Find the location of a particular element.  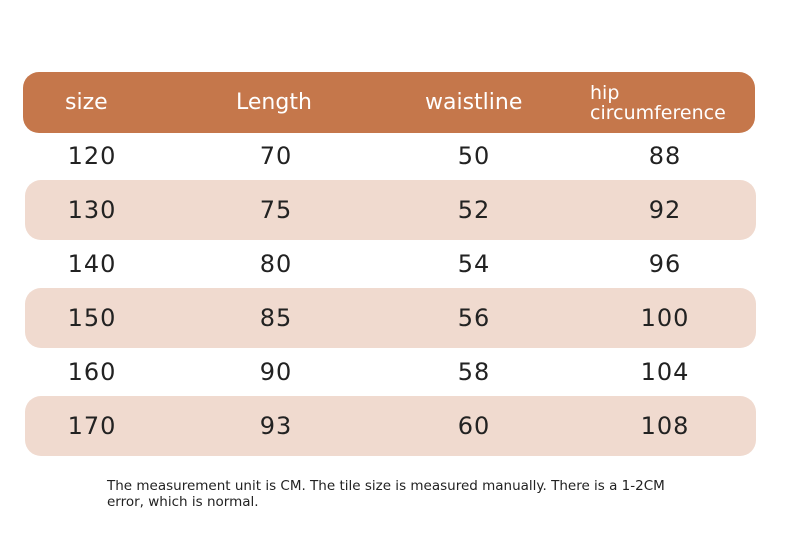

table-cell: 58 is located at coordinates (474, 372).